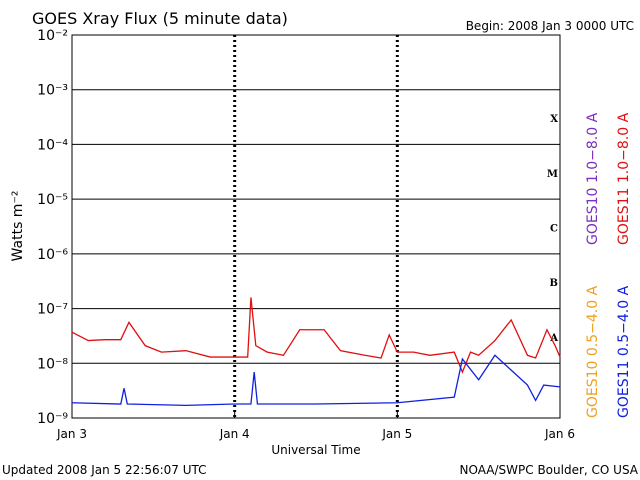 The height and width of the screenshot is (480, 640). Describe the element at coordinates (549, 470) in the screenshot. I see `footer-right: NOAA/SWPC Boulder, CO USA` at that location.